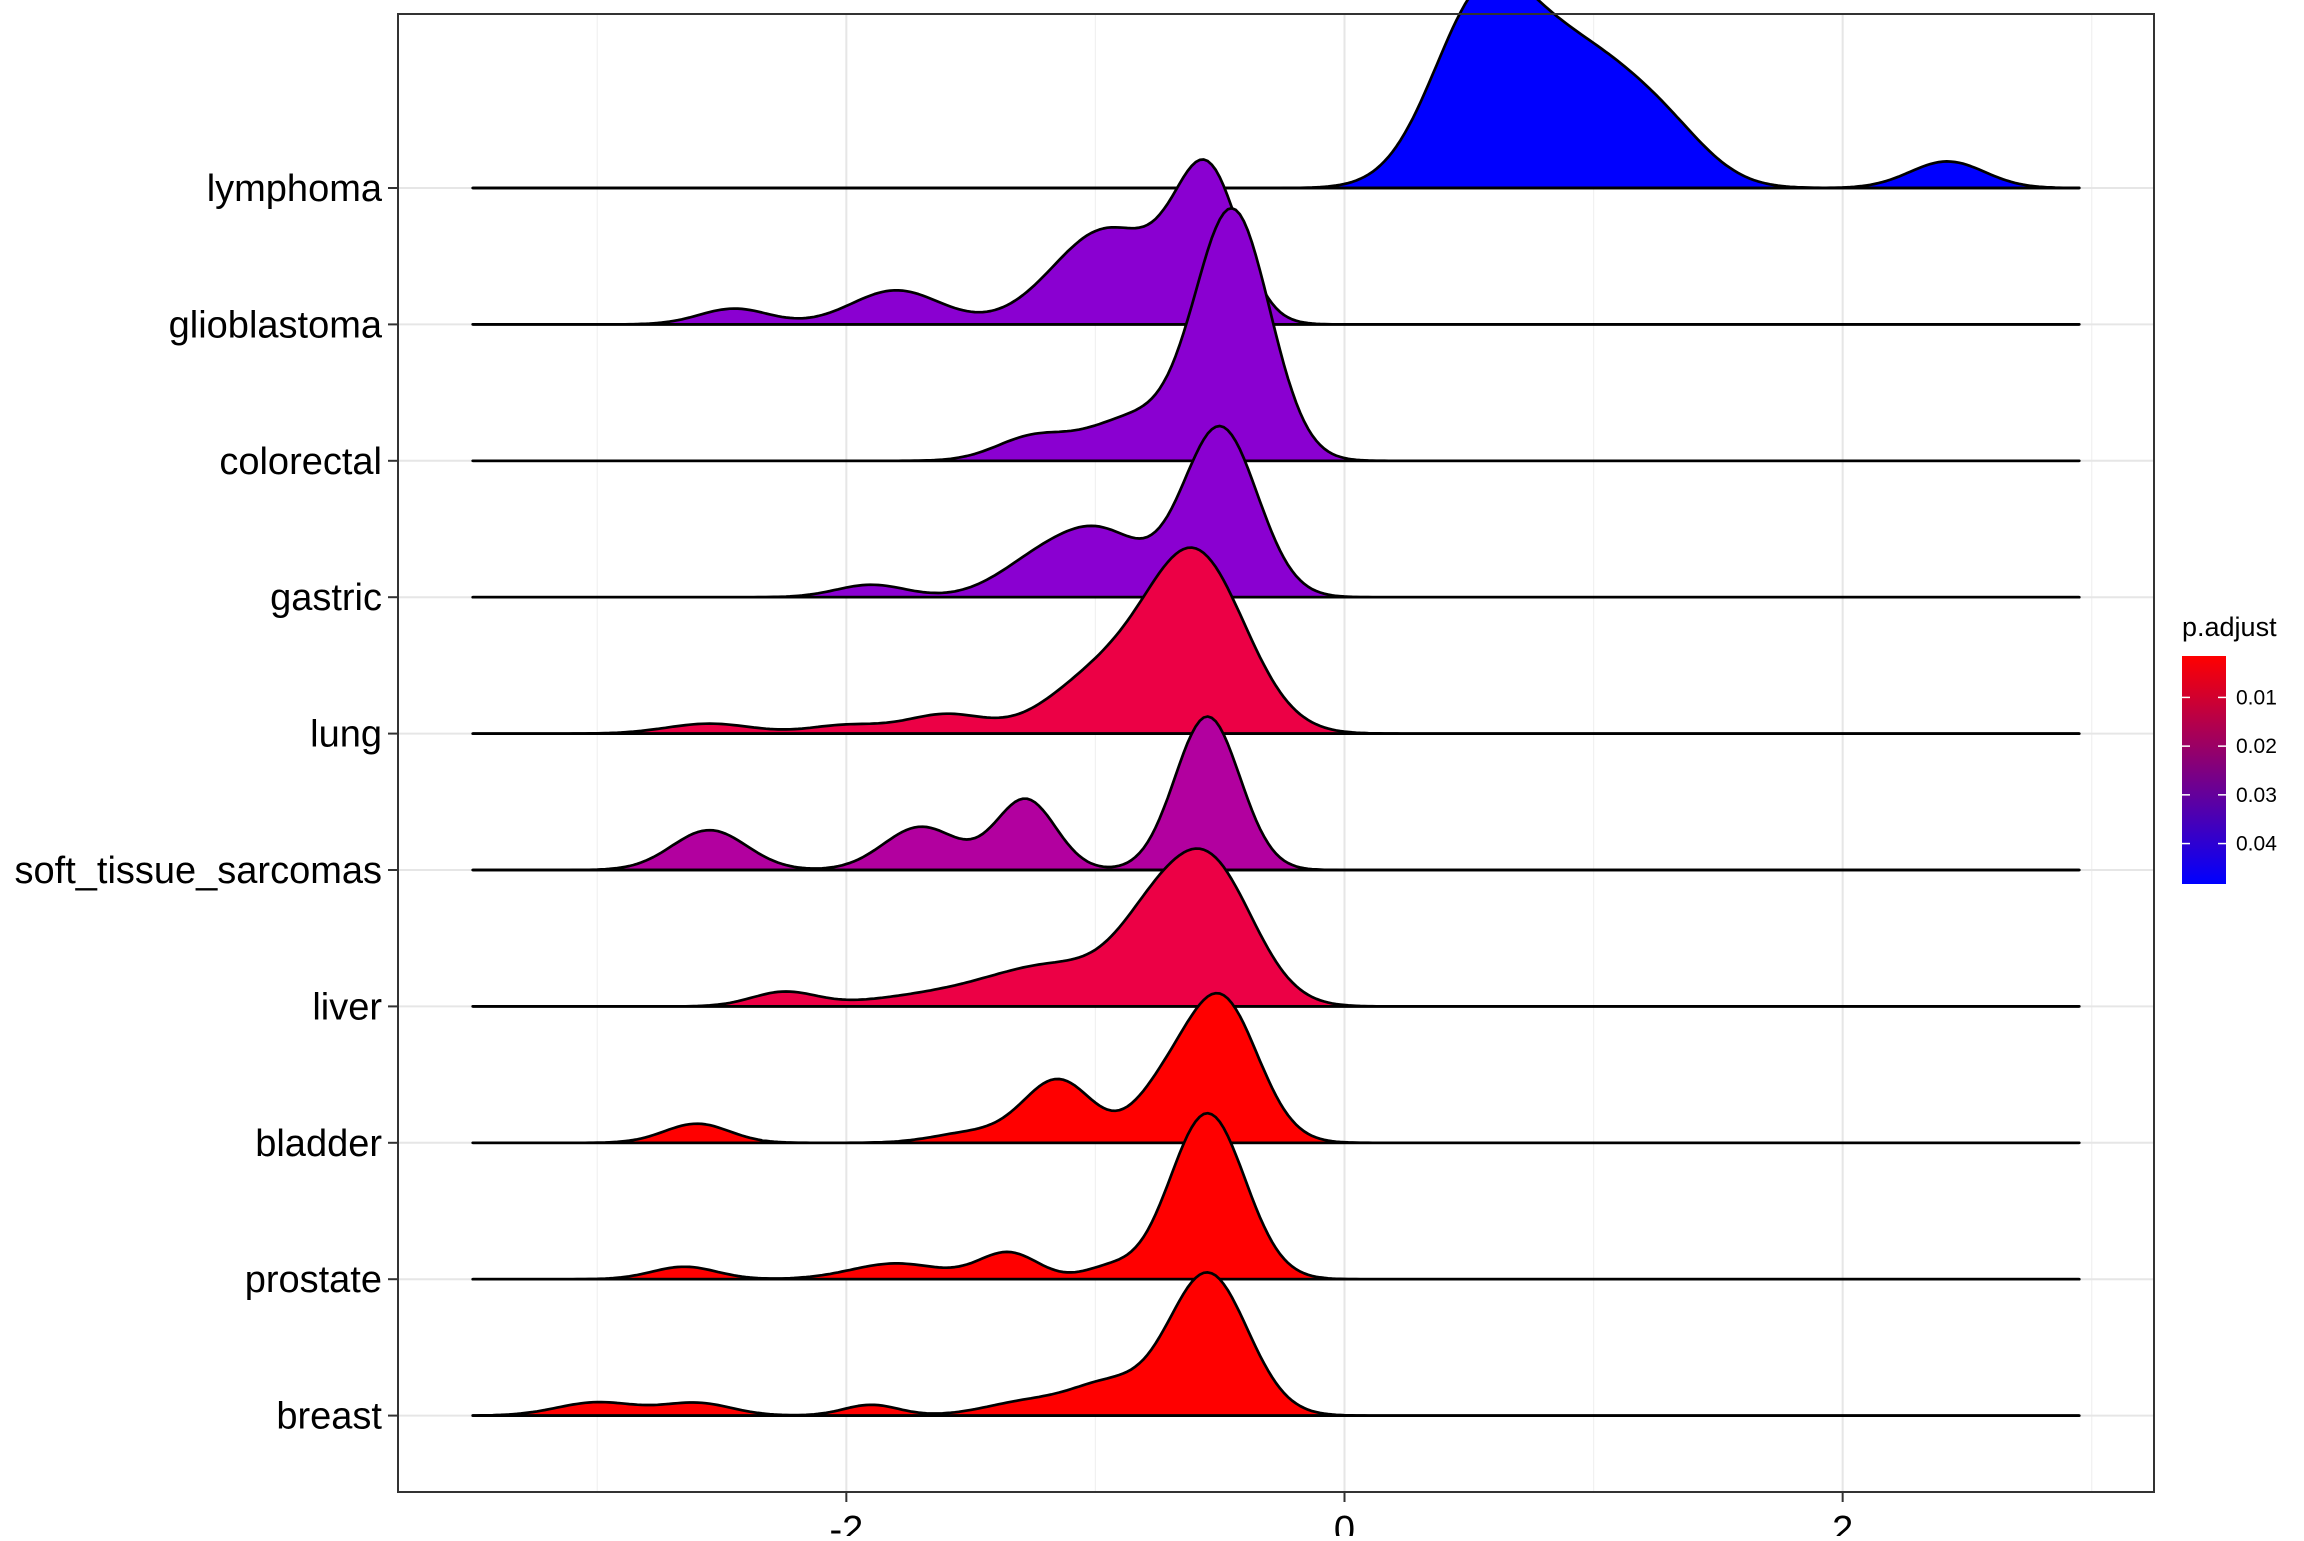 The image size is (2304, 1541). What do you see at coordinates (1842, 1522) in the screenshot?
I see `x-tick-label: 2` at bounding box center [1842, 1522].